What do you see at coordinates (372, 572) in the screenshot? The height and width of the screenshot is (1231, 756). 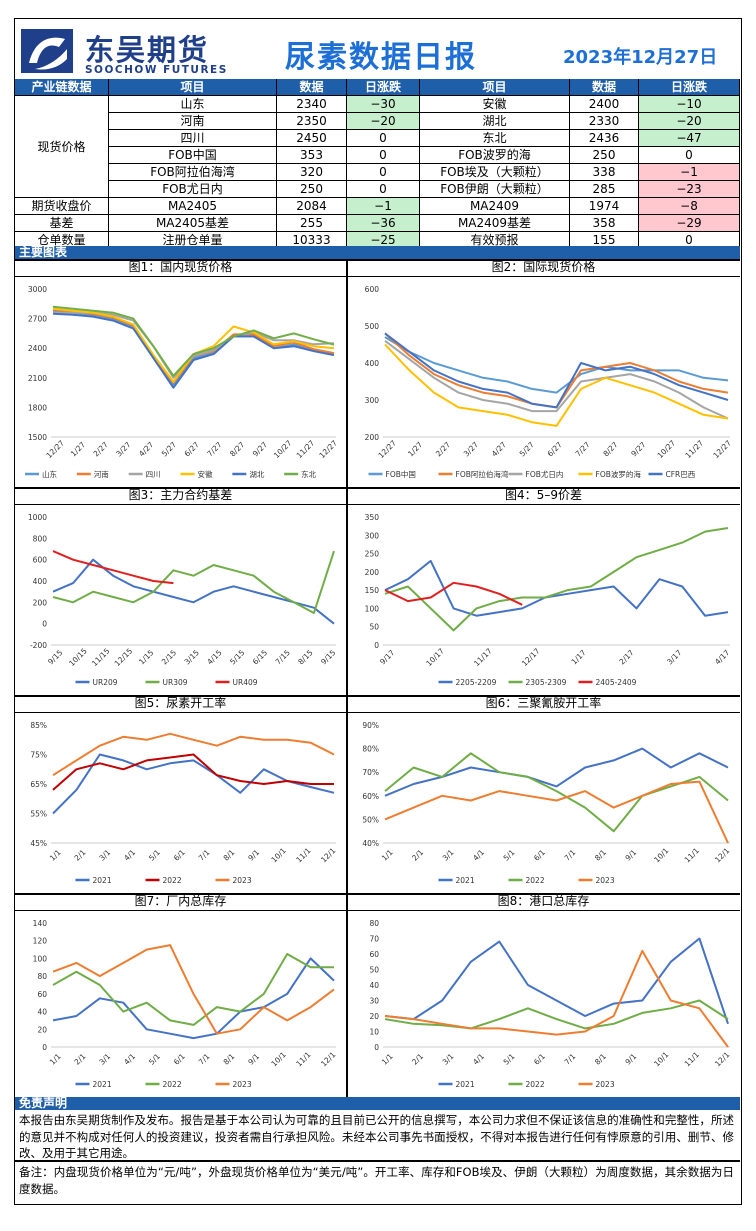 I see `y-tick-label: 200` at bounding box center [372, 572].